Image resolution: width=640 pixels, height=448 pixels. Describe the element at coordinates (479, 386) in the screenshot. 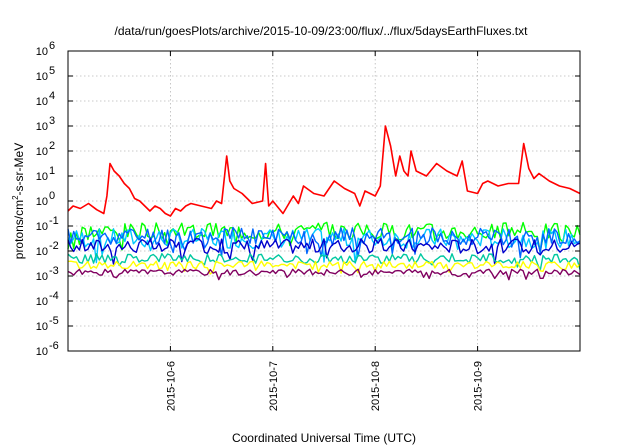

I see `x-tick-label: 2015-10-9` at that location.